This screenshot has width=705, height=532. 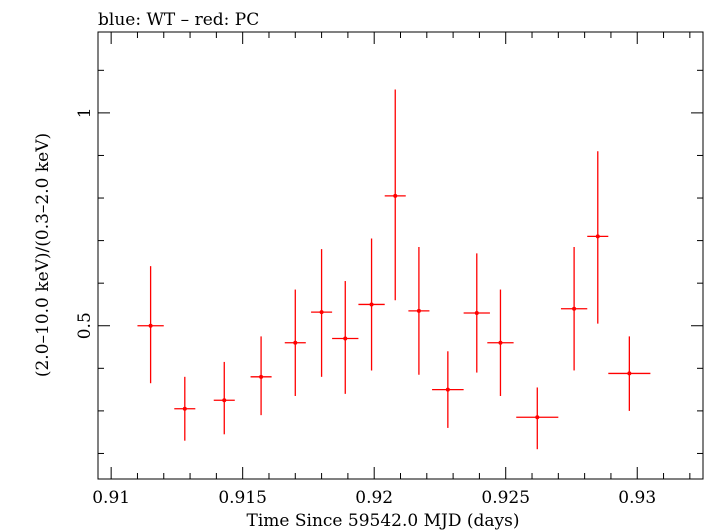 What do you see at coordinates (43, 255) in the screenshot?
I see `y-axis-label: (2.0–10.0 keV)/(0.3–2.0 keV)` at bounding box center [43, 255].